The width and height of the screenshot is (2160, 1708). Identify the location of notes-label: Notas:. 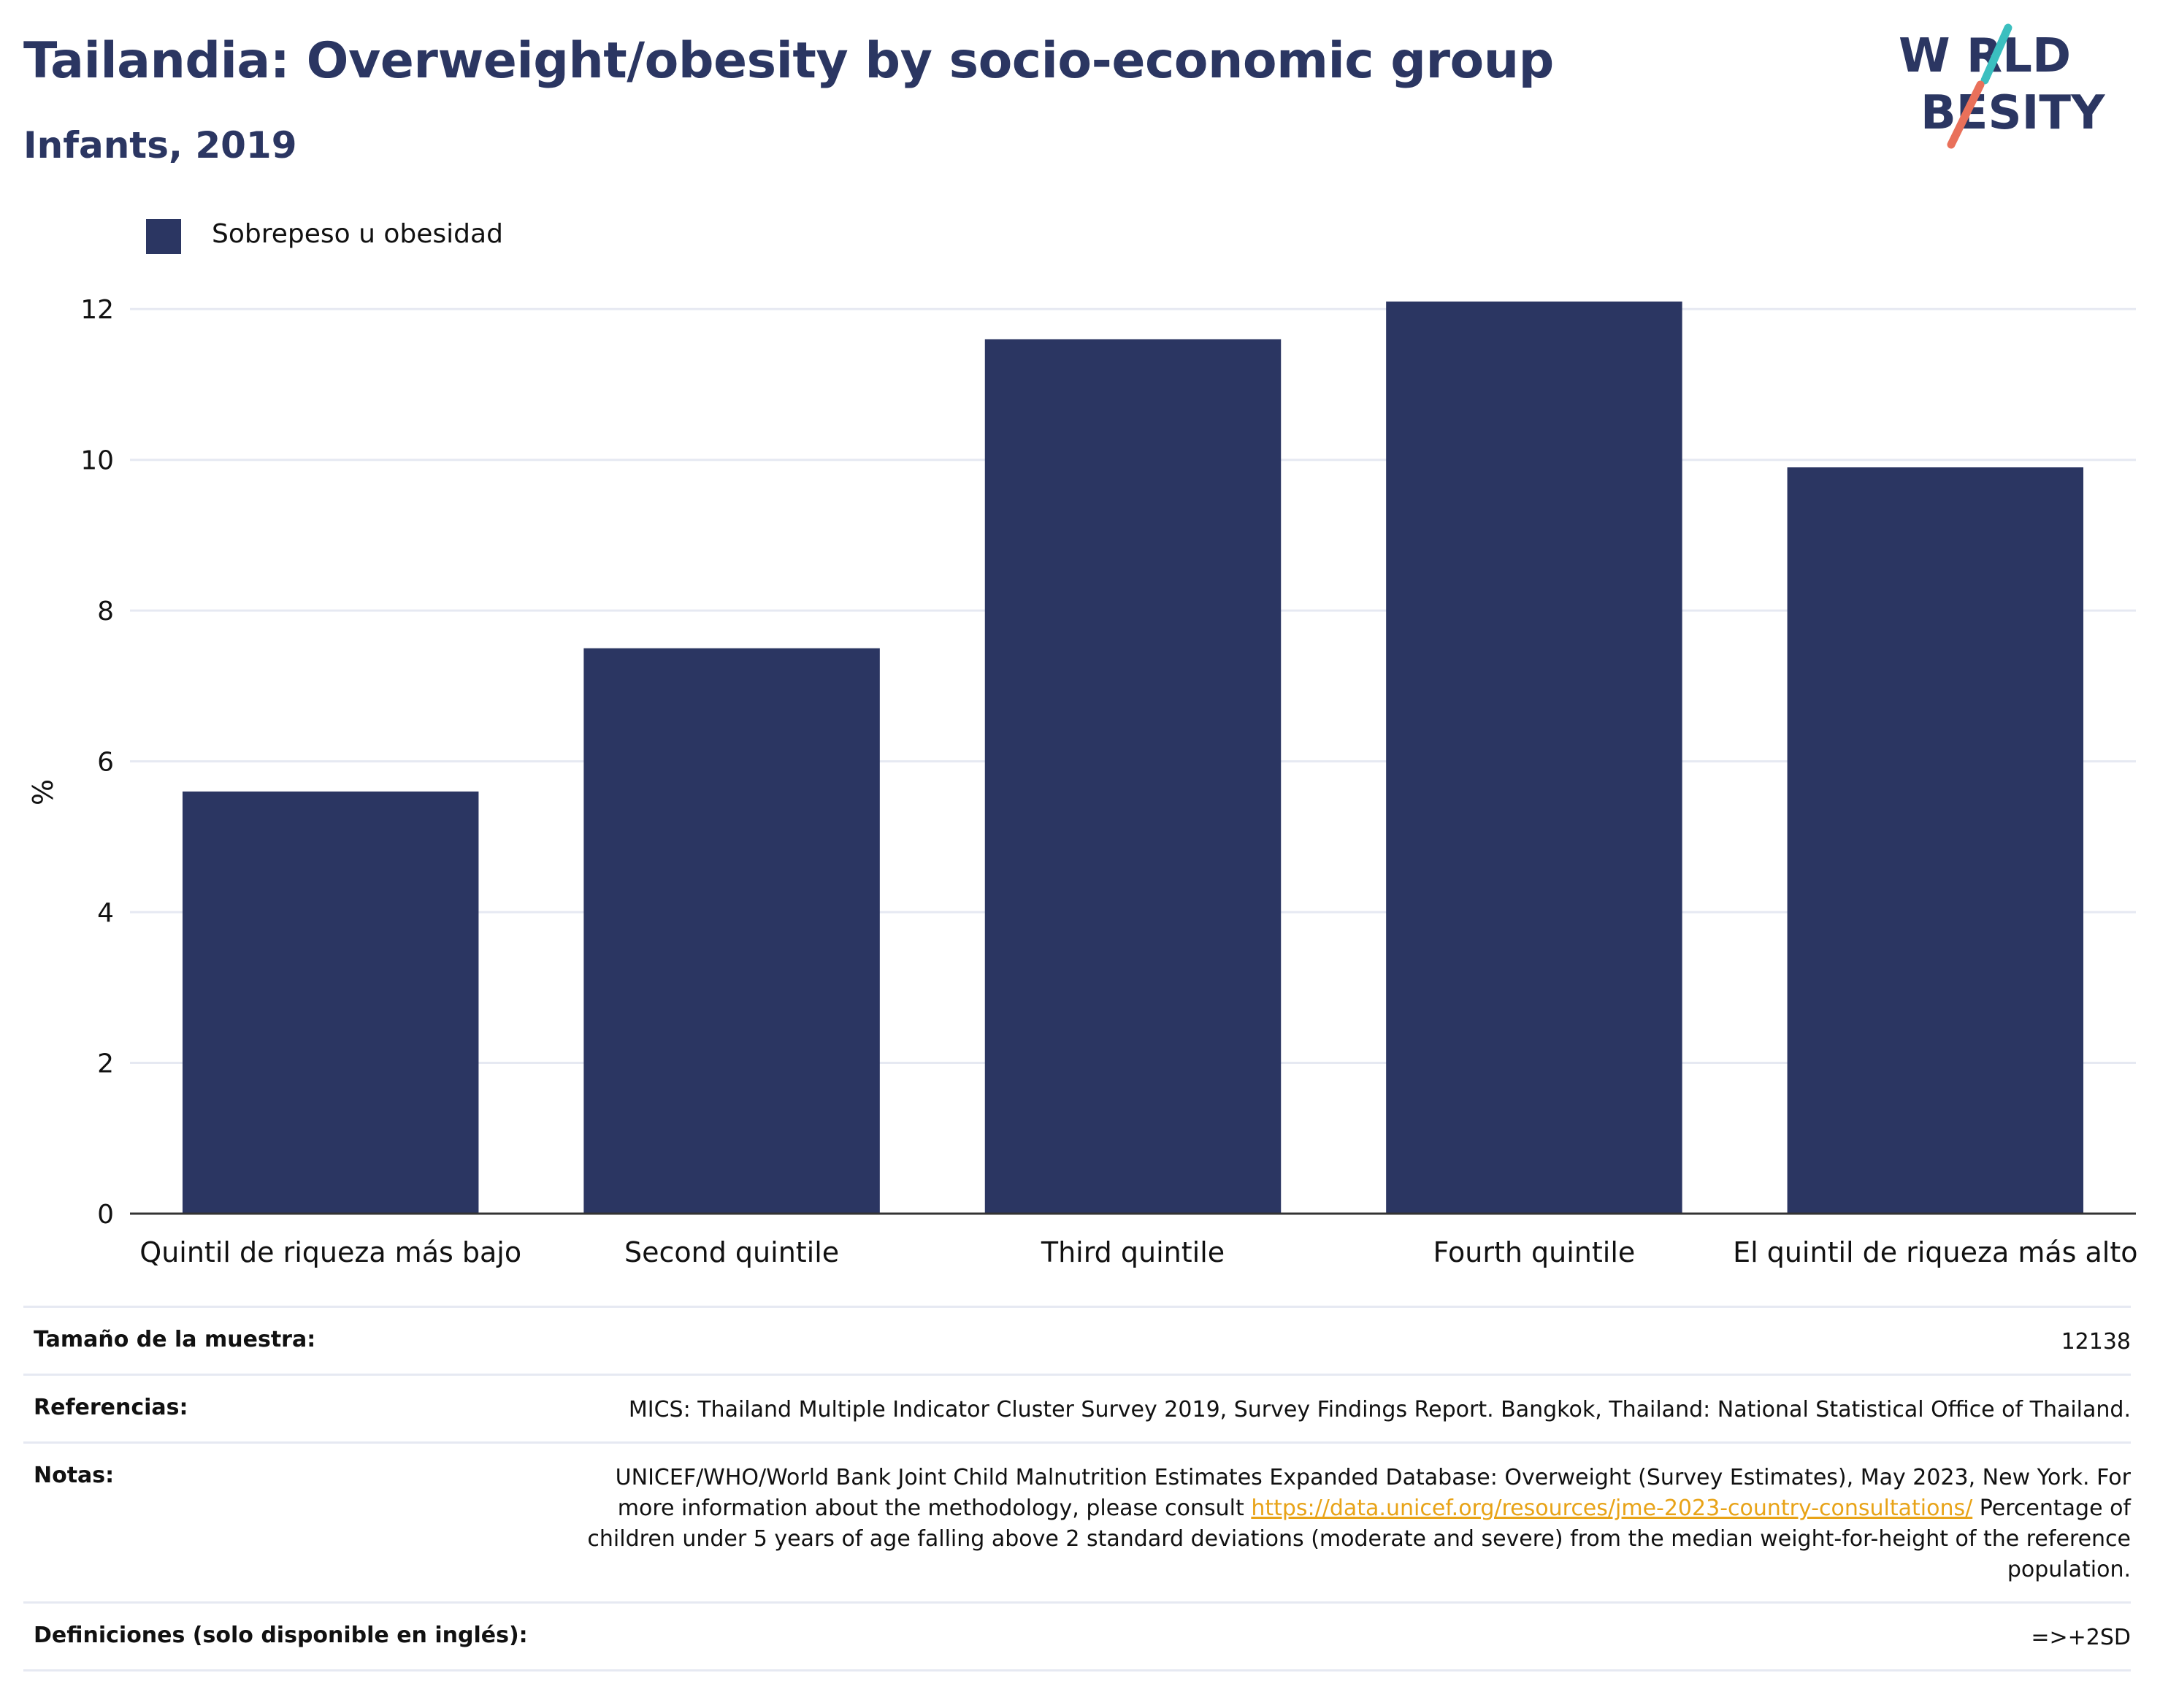
(74, 1475).